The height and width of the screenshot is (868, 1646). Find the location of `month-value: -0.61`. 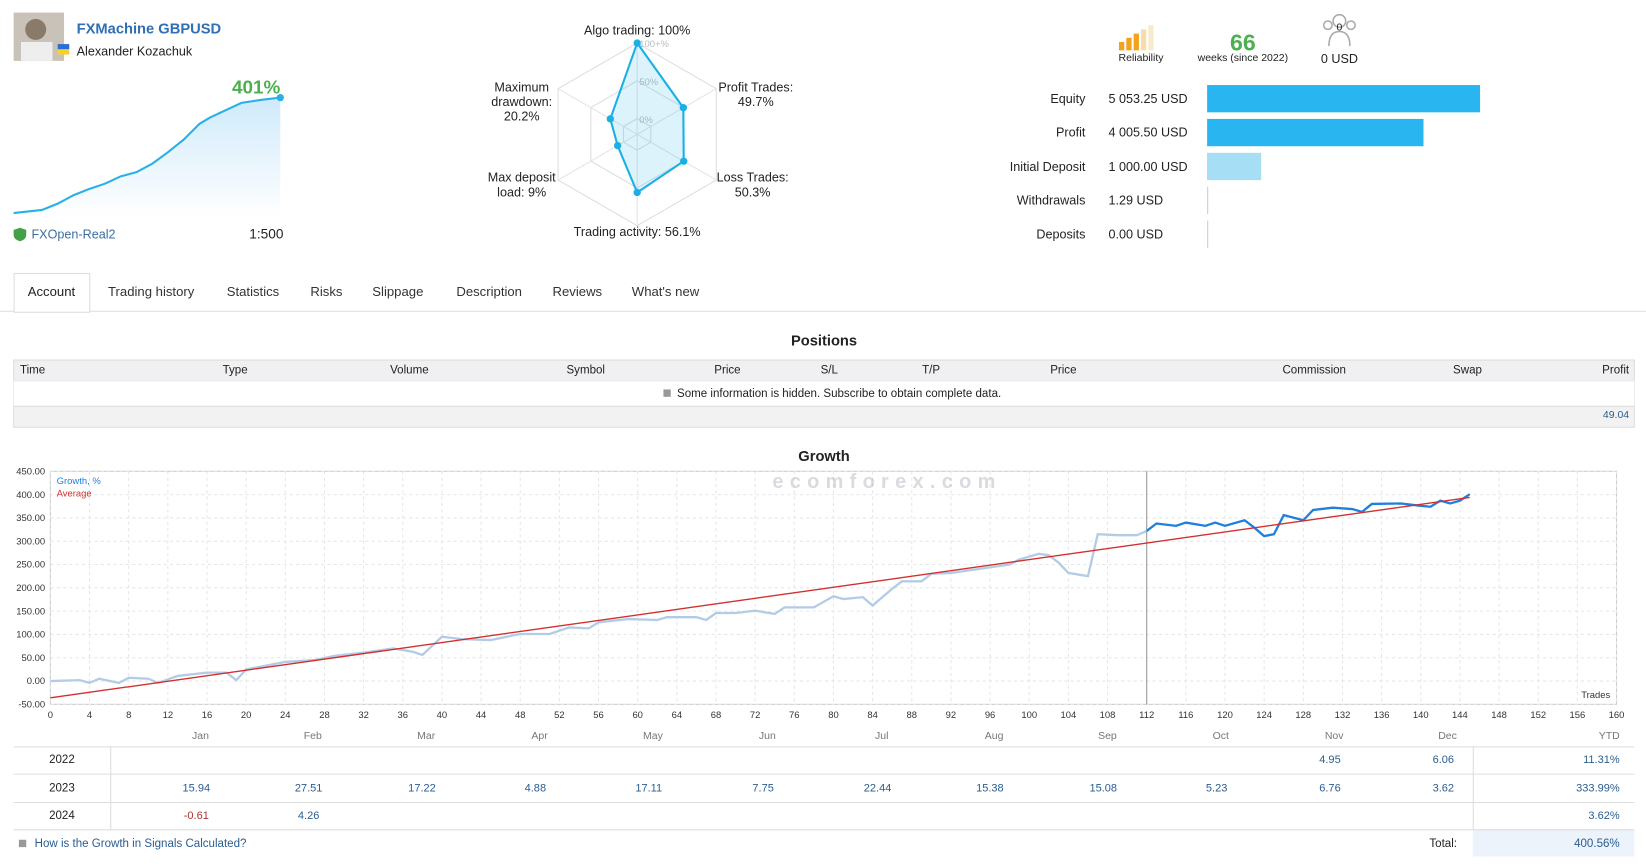

month-value: -0.61 is located at coordinates (196, 815).